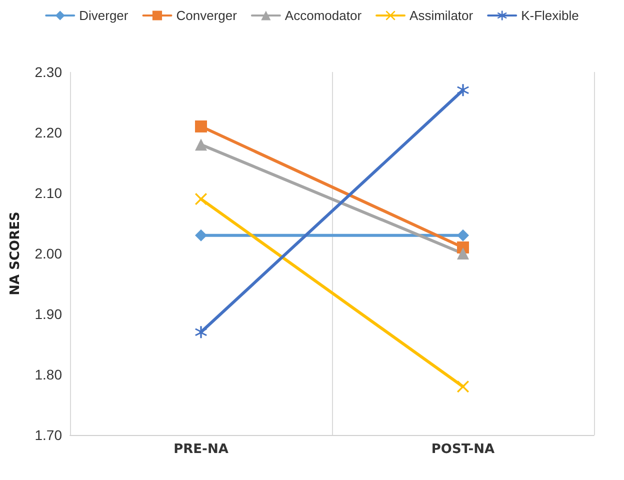 Image resolution: width=624 pixels, height=480 pixels. What do you see at coordinates (201, 449) in the screenshot?
I see `x-tick-label: PRE-NA` at bounding box center [201, 449].